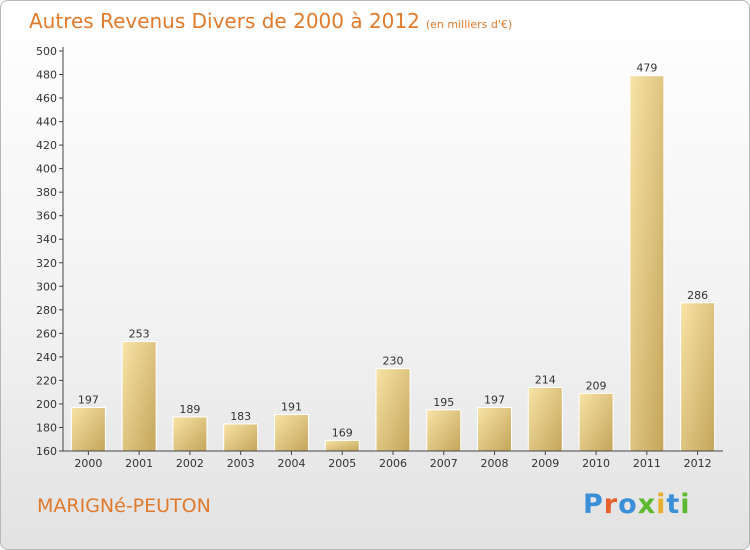 The width and height of the screenshot is (750, 550). What do you see at coordinates (240, 416) in the screenshot?
I see `bar-value-label: 183` at bounding box center [240, 416].